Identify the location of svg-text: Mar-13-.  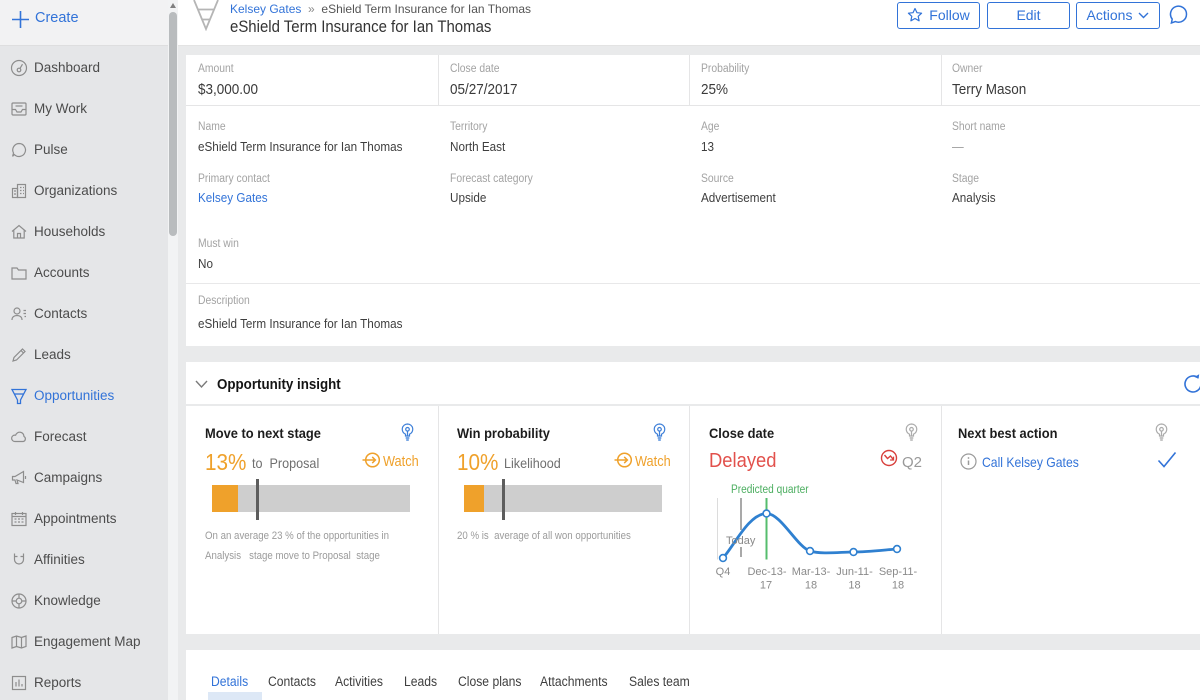
(811, 572).